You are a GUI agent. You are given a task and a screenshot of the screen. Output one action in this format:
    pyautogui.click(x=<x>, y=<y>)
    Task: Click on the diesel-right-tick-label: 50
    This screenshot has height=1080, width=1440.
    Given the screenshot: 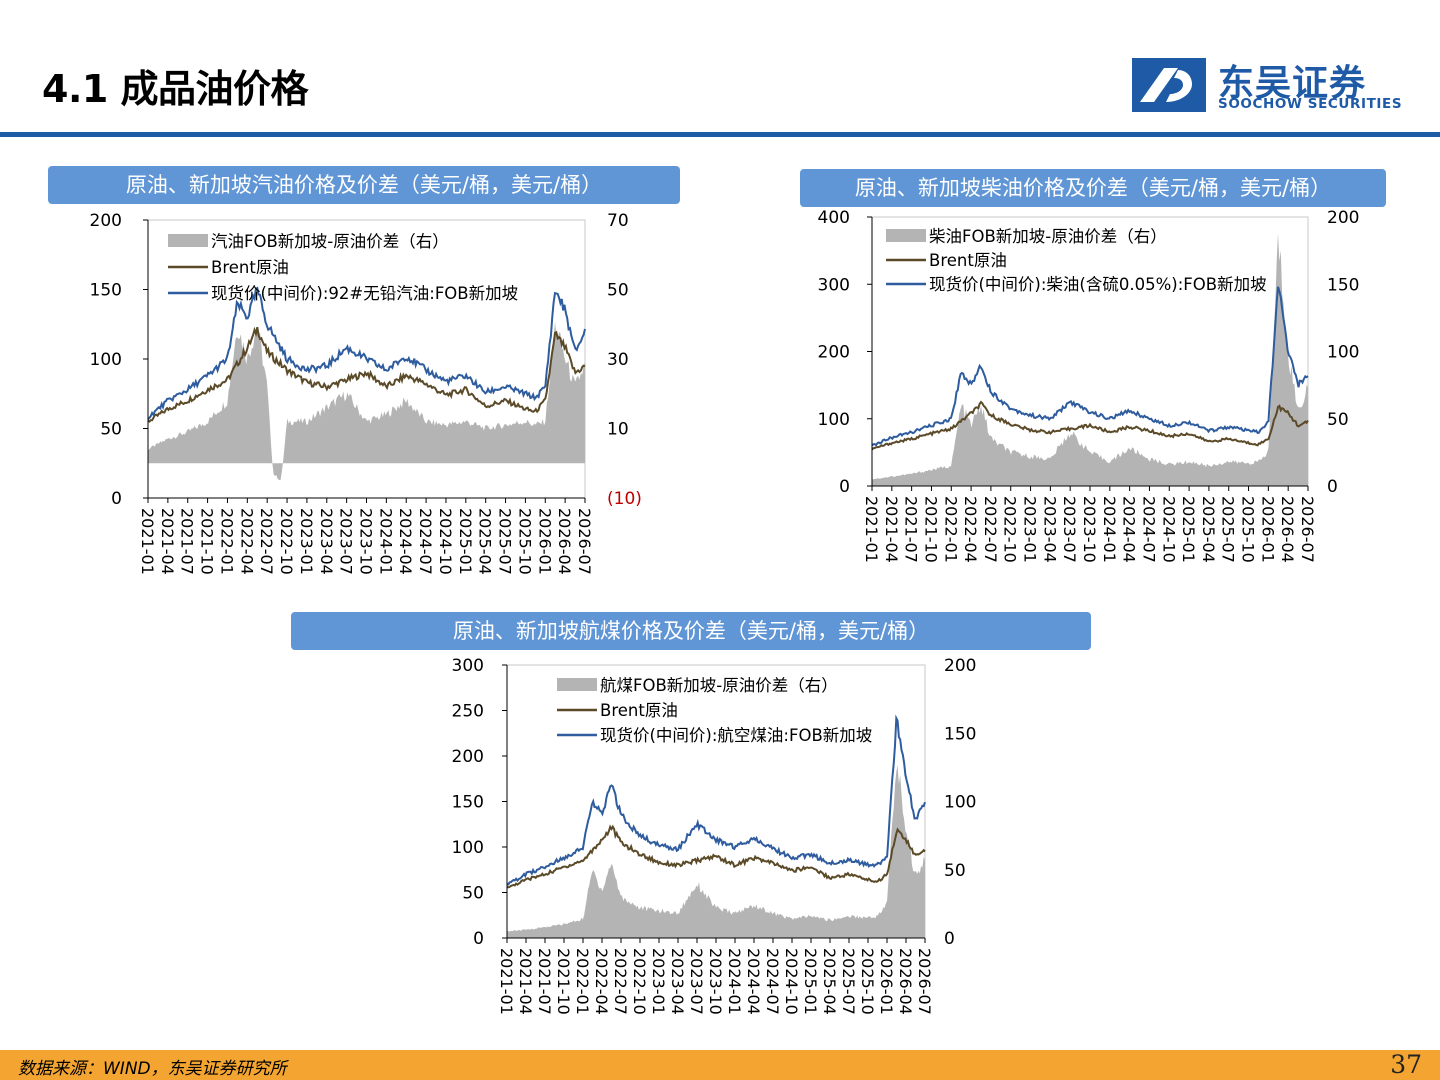 What is the action you would take?
    pyautogui.click(x=1338, y=420)
    